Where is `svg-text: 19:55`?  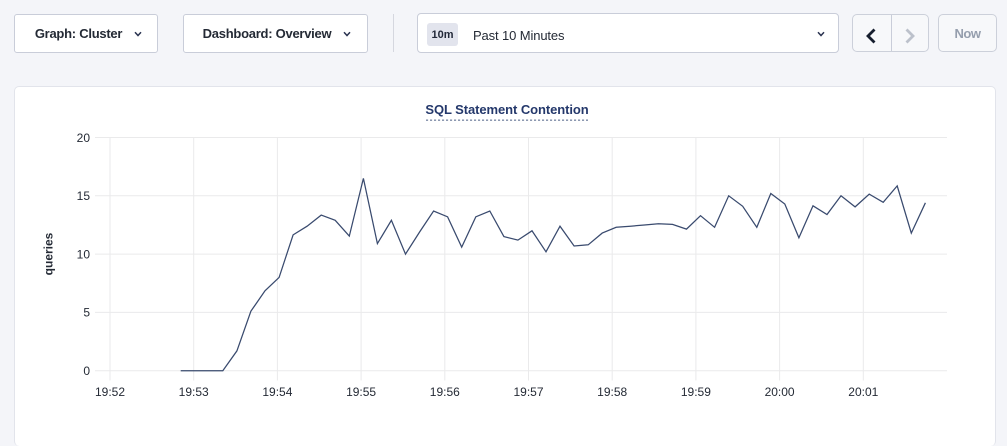
svg-text: 19:55 is located at coordinates (361, 392).